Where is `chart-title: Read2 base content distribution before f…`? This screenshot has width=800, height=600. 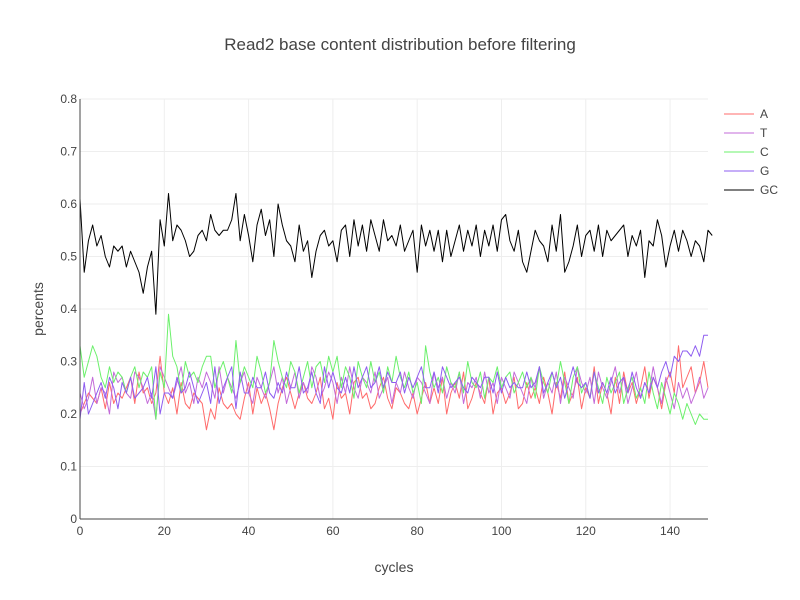 chart-title: Read2 base content distribution before f… is located at coordinates (400, 44).